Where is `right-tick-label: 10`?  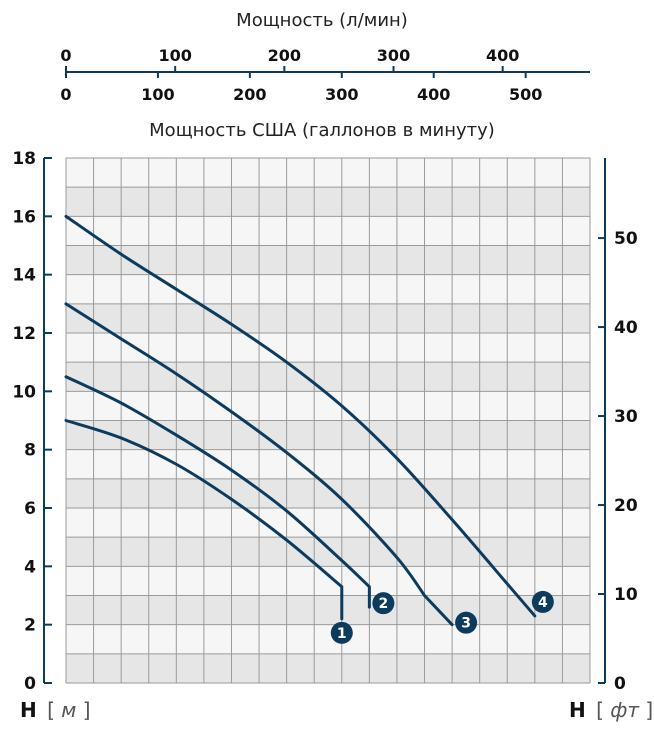
right-tick-label: 10 is located at coordinates (626, 595).